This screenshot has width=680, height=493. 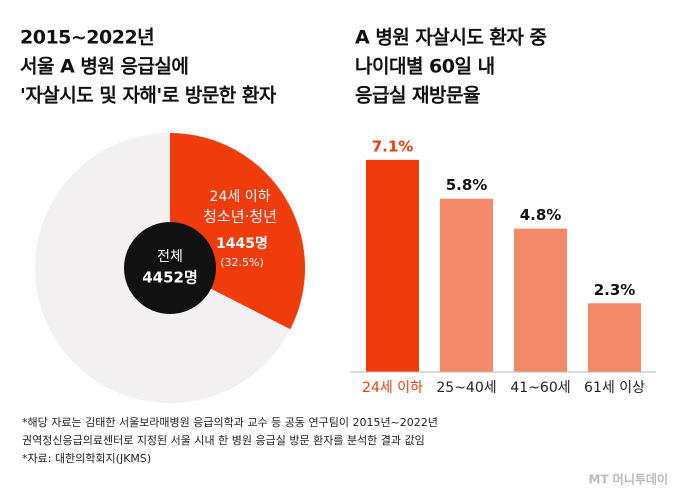 What do you see at coordinates (541, 215) in the screenshot?
I see `value-label: 4.8%` at bounding box center [541, 215].